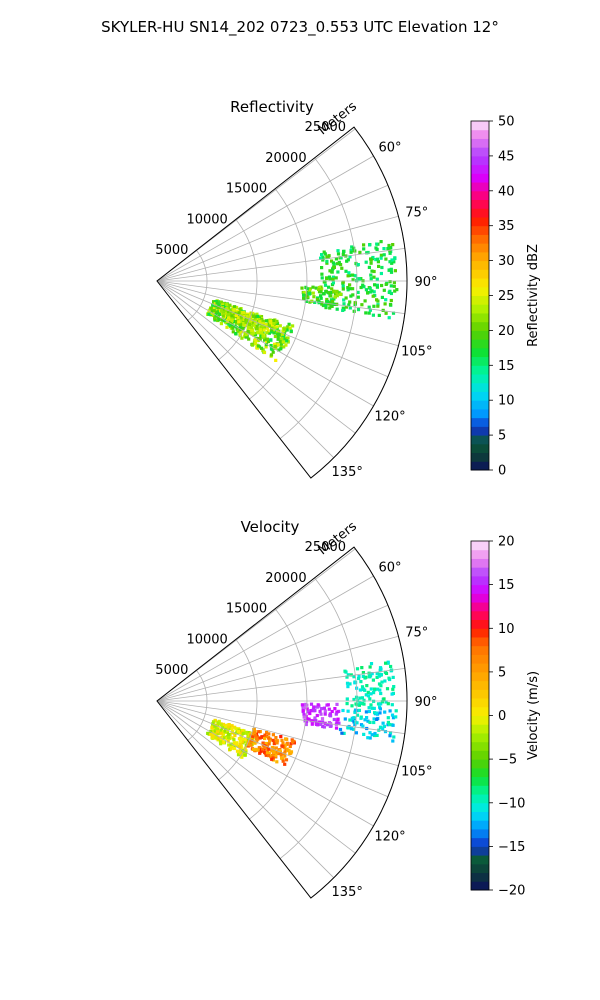 The height and width of the screenshot is (1000, 600). I want to click on azimuth-tick-label: 90°, so click(425, 282).